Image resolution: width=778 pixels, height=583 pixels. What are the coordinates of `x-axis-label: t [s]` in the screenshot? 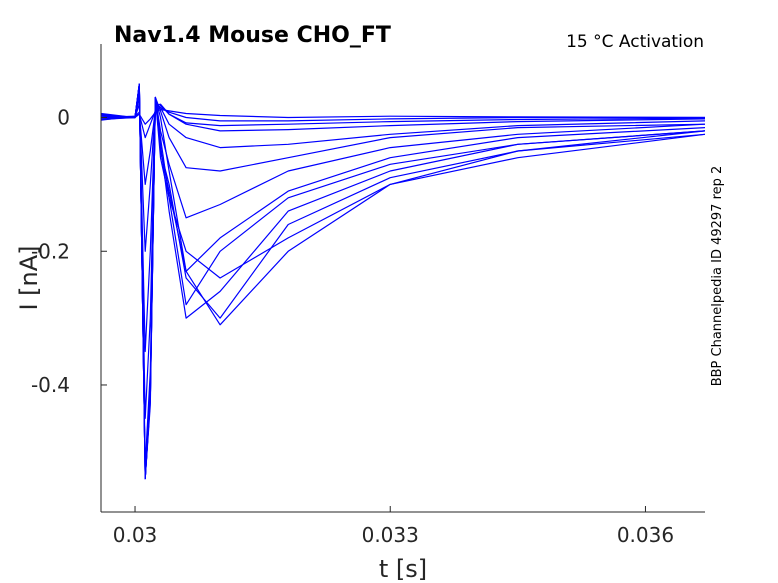 It's located at (403, 569).